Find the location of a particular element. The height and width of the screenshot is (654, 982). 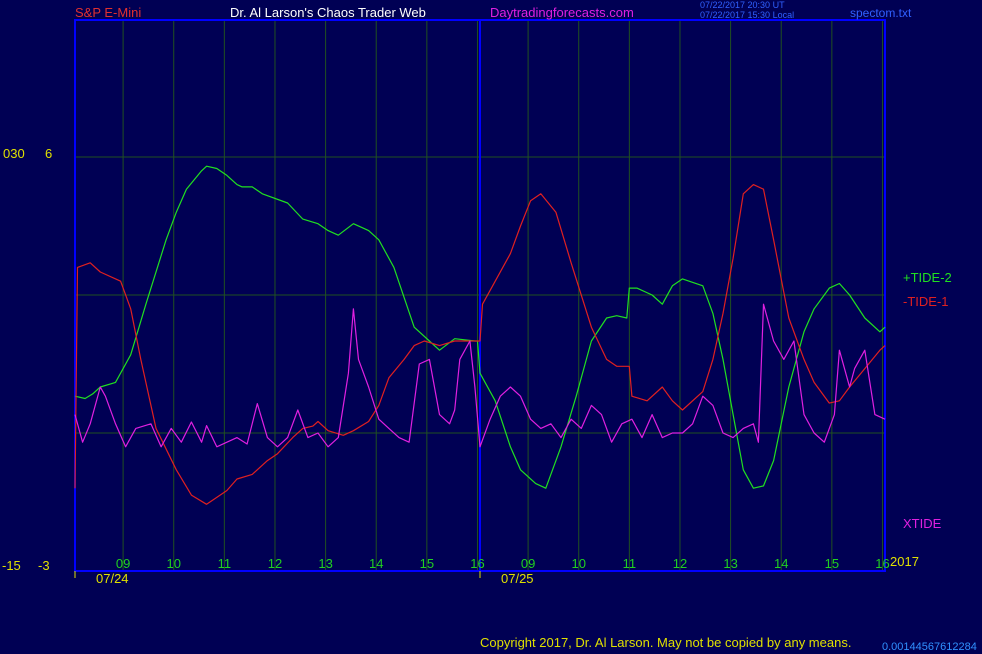

legend-xtide: XTIDE is located at coordinates (922, 523).